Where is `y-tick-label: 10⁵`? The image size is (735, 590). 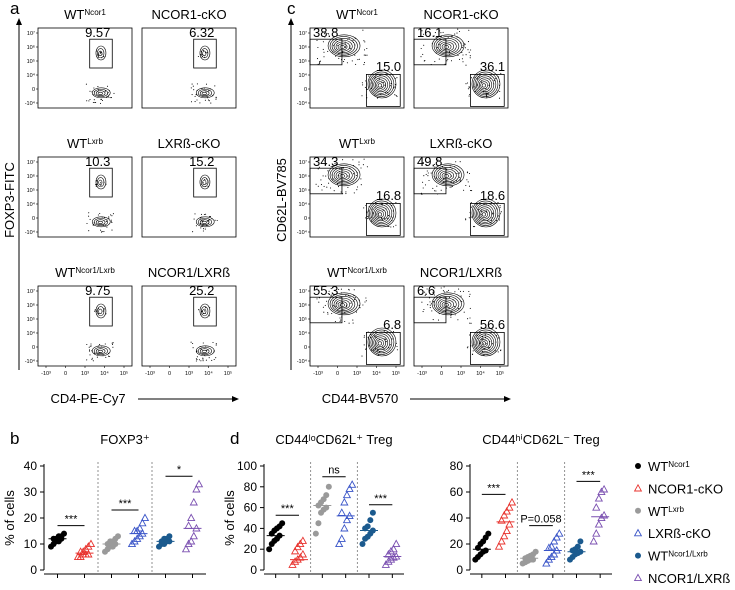 y-tick-label: 10⁵ is located at coordinates (31, 61).